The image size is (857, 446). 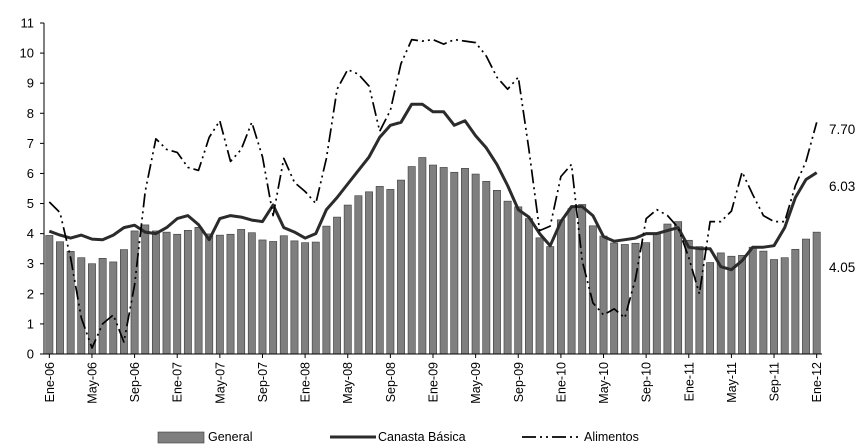 What do you see at coordinates (306, 382) in the screenshot?
I see `x-tick-label: Ene-08` at bounding box center [306, 382].